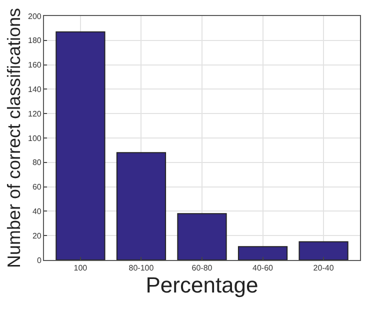 This screenshot has height=322, width=374. Describe the element at coordinates (263, 268) in the screenshot. I see `x-tick-label: 40-60` at that location.